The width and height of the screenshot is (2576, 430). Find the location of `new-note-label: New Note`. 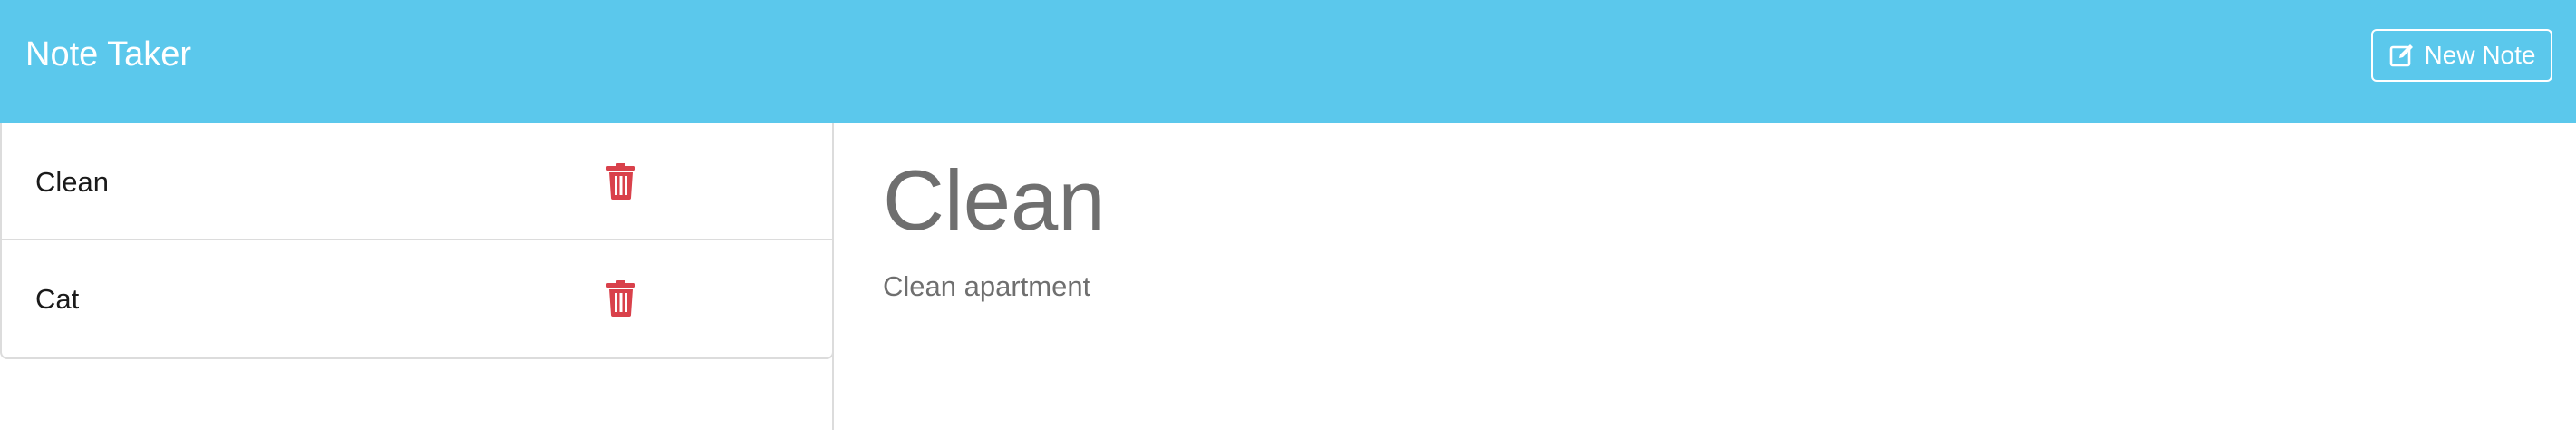

new-note-label: New Note is located at coordinates (2480, 55).